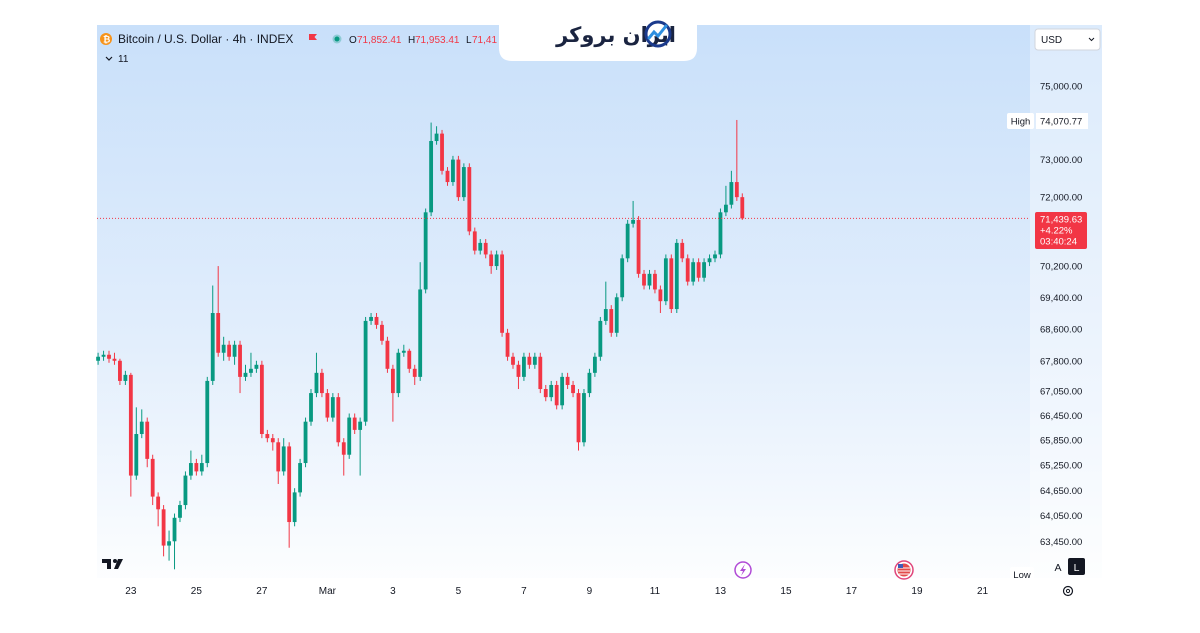 The height and width of the screenshot is (633, 1200). Describe the element at coordinates (1061, 329) in the screenshot. I see `y-tick-label: 68,600.00` at that location.